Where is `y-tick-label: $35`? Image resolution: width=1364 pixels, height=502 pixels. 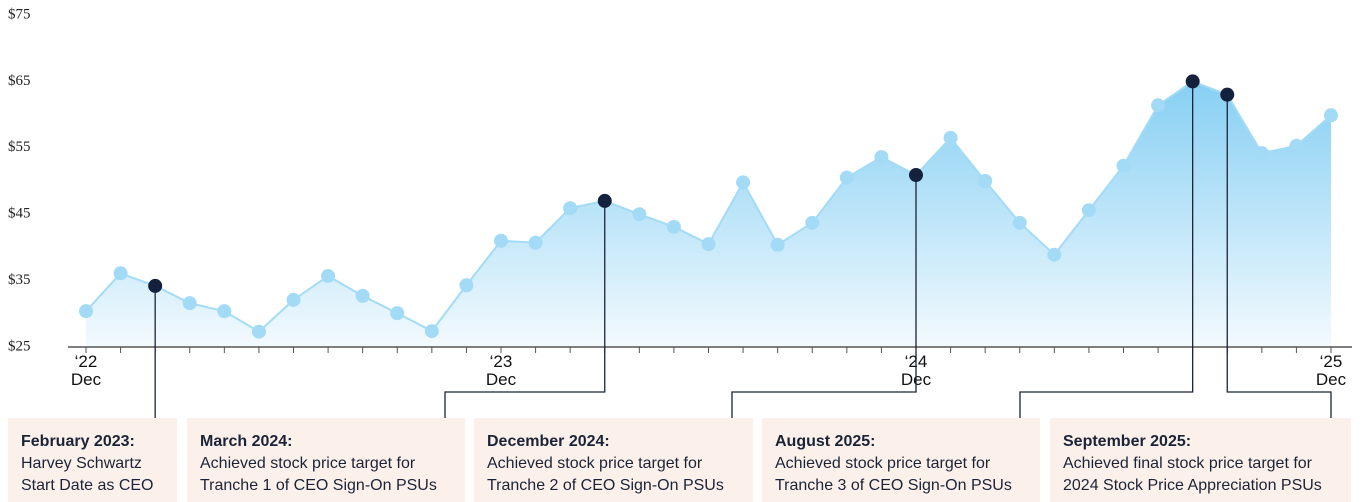 y-tick-label: $35 is located at coordinates (19, 280).